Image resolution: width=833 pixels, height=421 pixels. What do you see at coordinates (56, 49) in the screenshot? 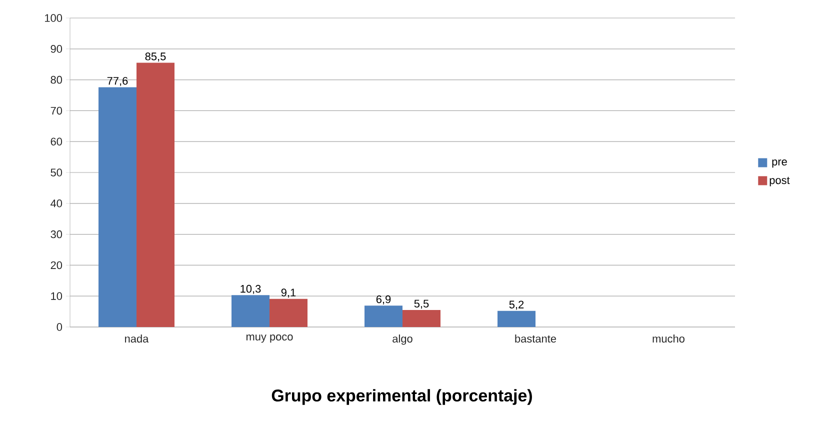
I see `y-tick-label: 90` at bounding box center [56, 49].